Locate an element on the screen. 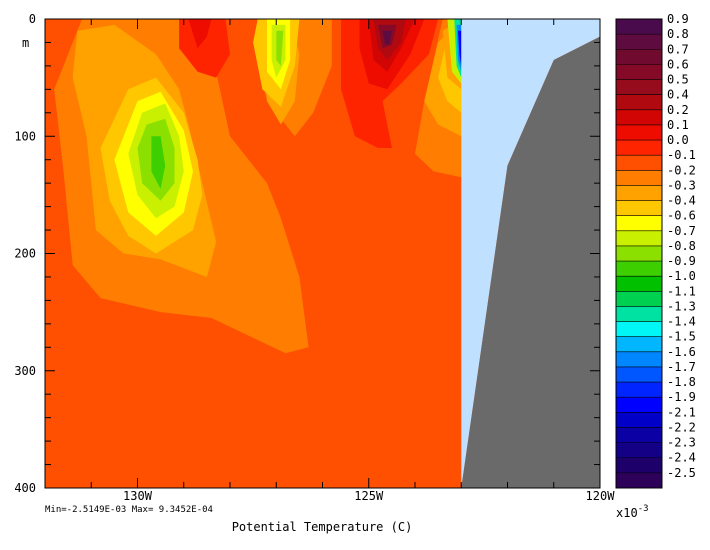  colorbar-label: -1.3 is located at coordinates (681, 306).